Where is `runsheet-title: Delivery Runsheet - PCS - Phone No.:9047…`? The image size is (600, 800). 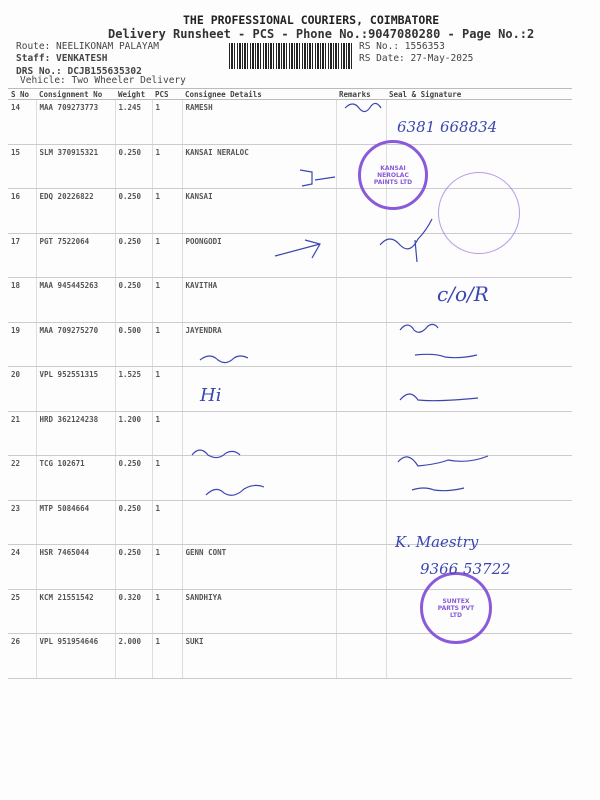 runsheet-title: Delivery Runsheet - PCS - Phone No.:9047… is located at coordinates (321, 34).